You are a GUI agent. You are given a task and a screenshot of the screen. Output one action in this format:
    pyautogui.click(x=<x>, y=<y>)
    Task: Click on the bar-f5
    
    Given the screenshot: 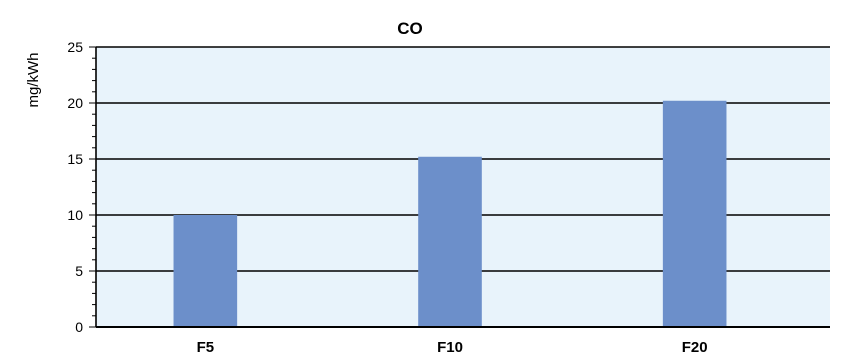 What is the action you would take?
    pyautogui.click(x=205, y=271)
    